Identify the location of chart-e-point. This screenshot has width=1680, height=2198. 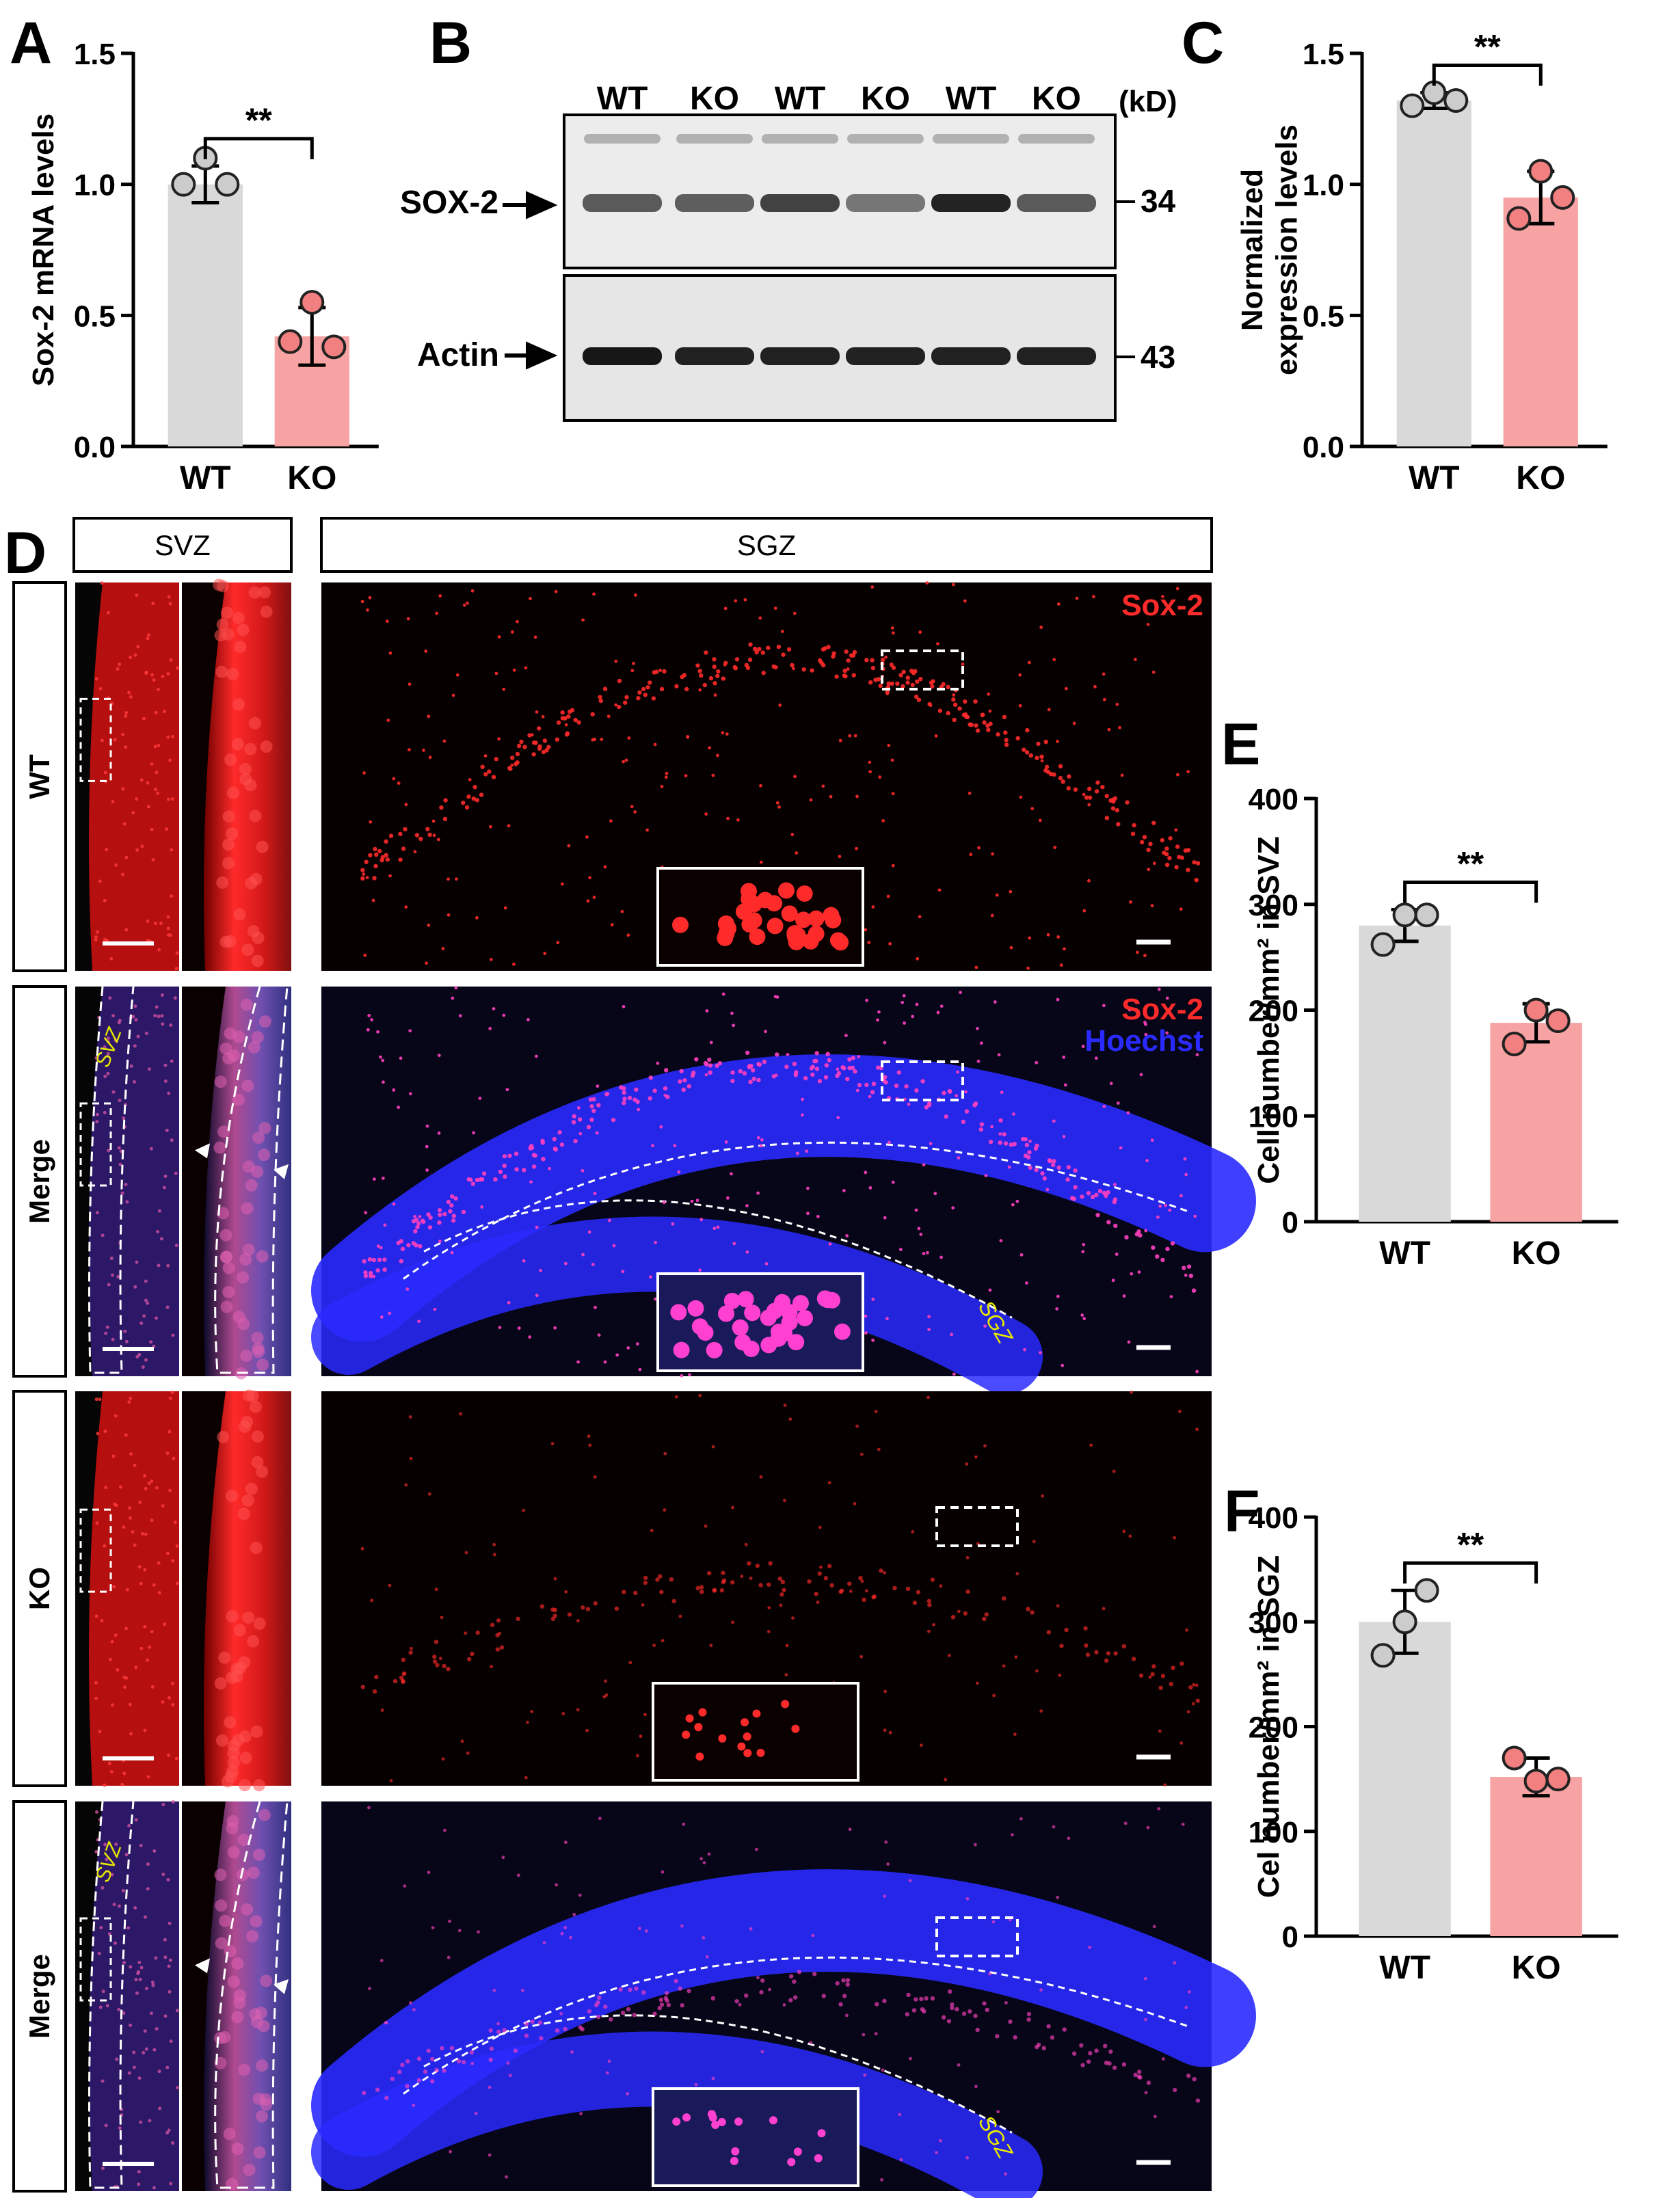
(1383, 944).